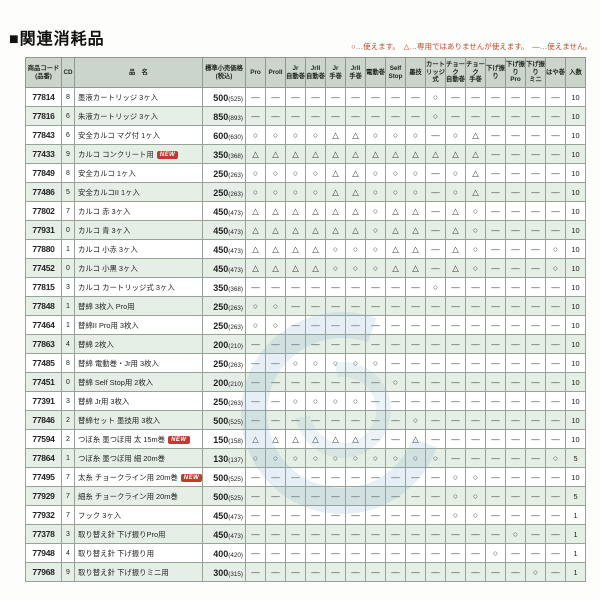  What do you see at coordinates (138, 496) in the screenshot?
I see `product-name: 細糸 チョークライン用 20m巻` at bounding box center [138, 496].